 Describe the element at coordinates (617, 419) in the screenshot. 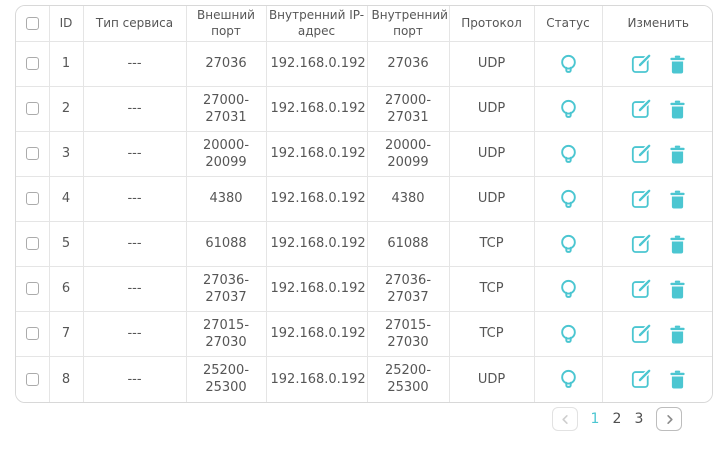

I see `page-number-2: 2` at that location.